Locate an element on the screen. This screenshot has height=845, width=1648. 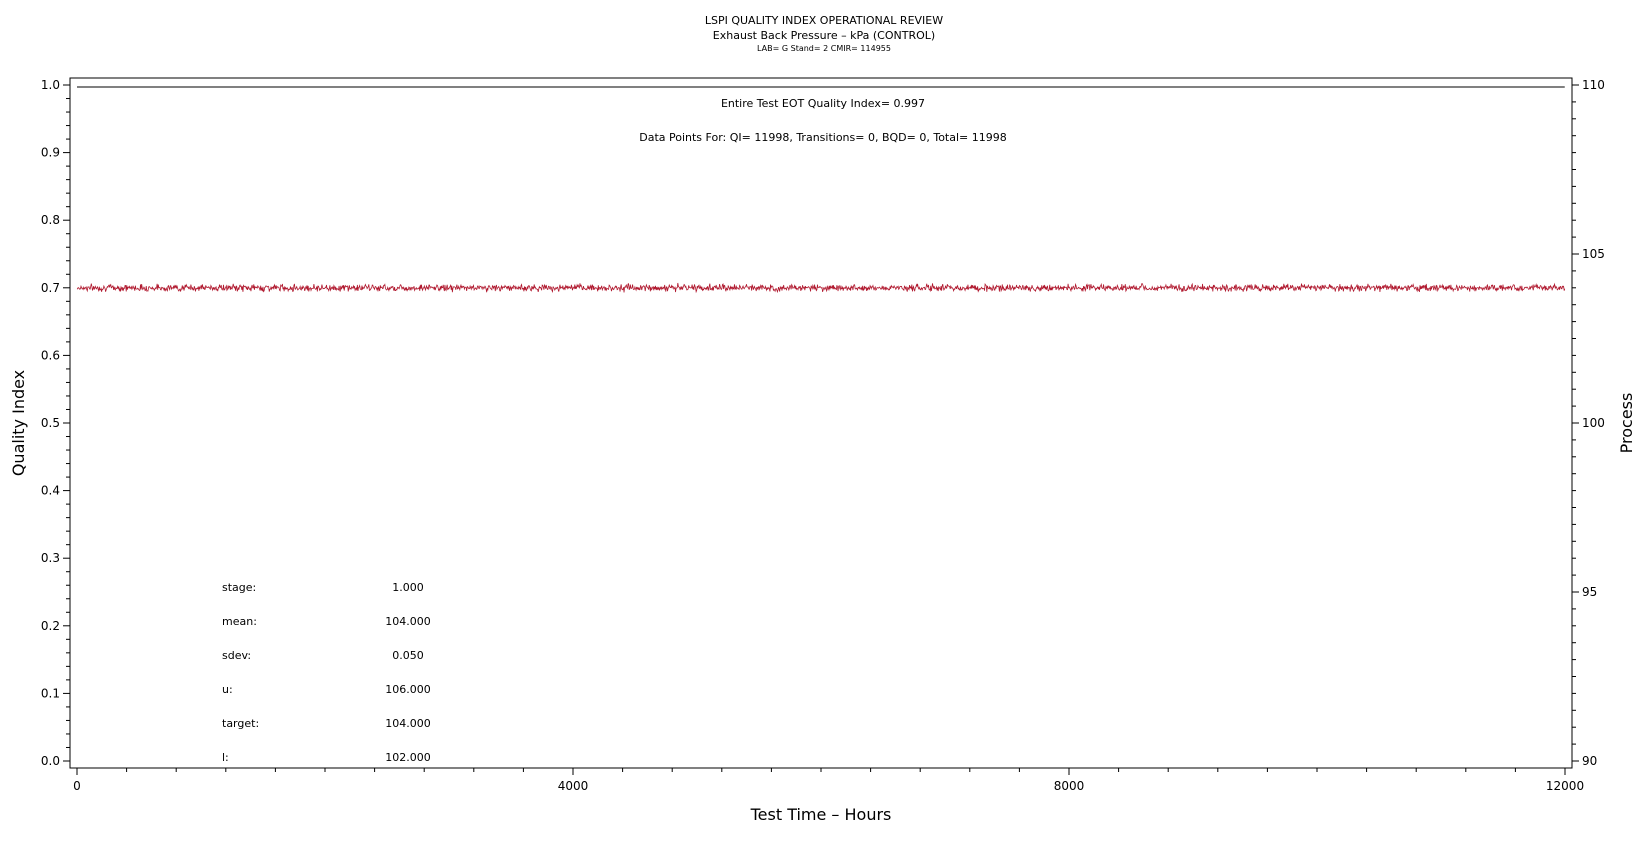
chart-subtitle: Exhaust Back Pressure – kPa (CONTROL) is located at coordinates (824, 35).